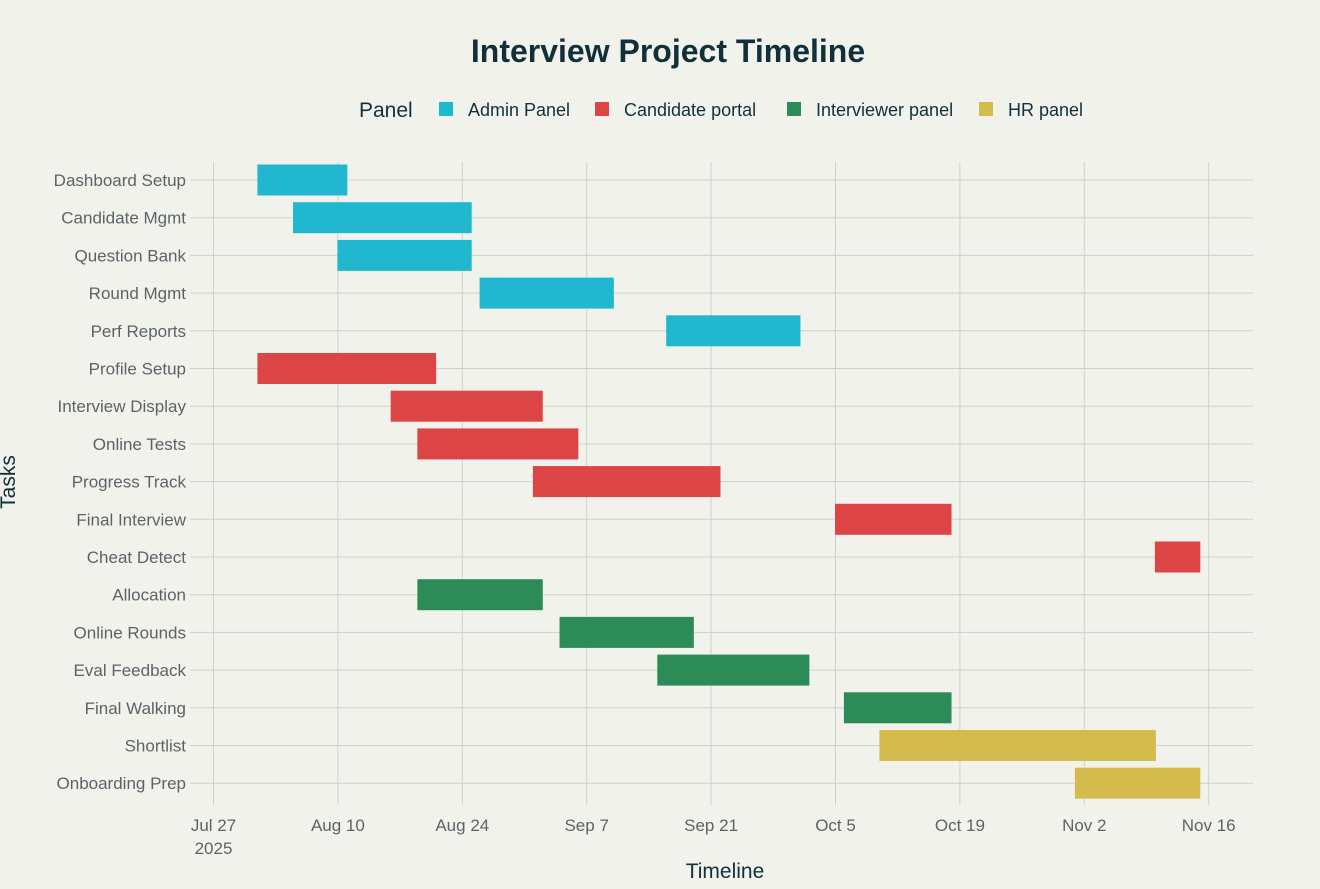  What do you see at coordinates (131, 519) in the screenshot?
I see `y-tick-label: Final Interview` at bounding box center [131, 519].